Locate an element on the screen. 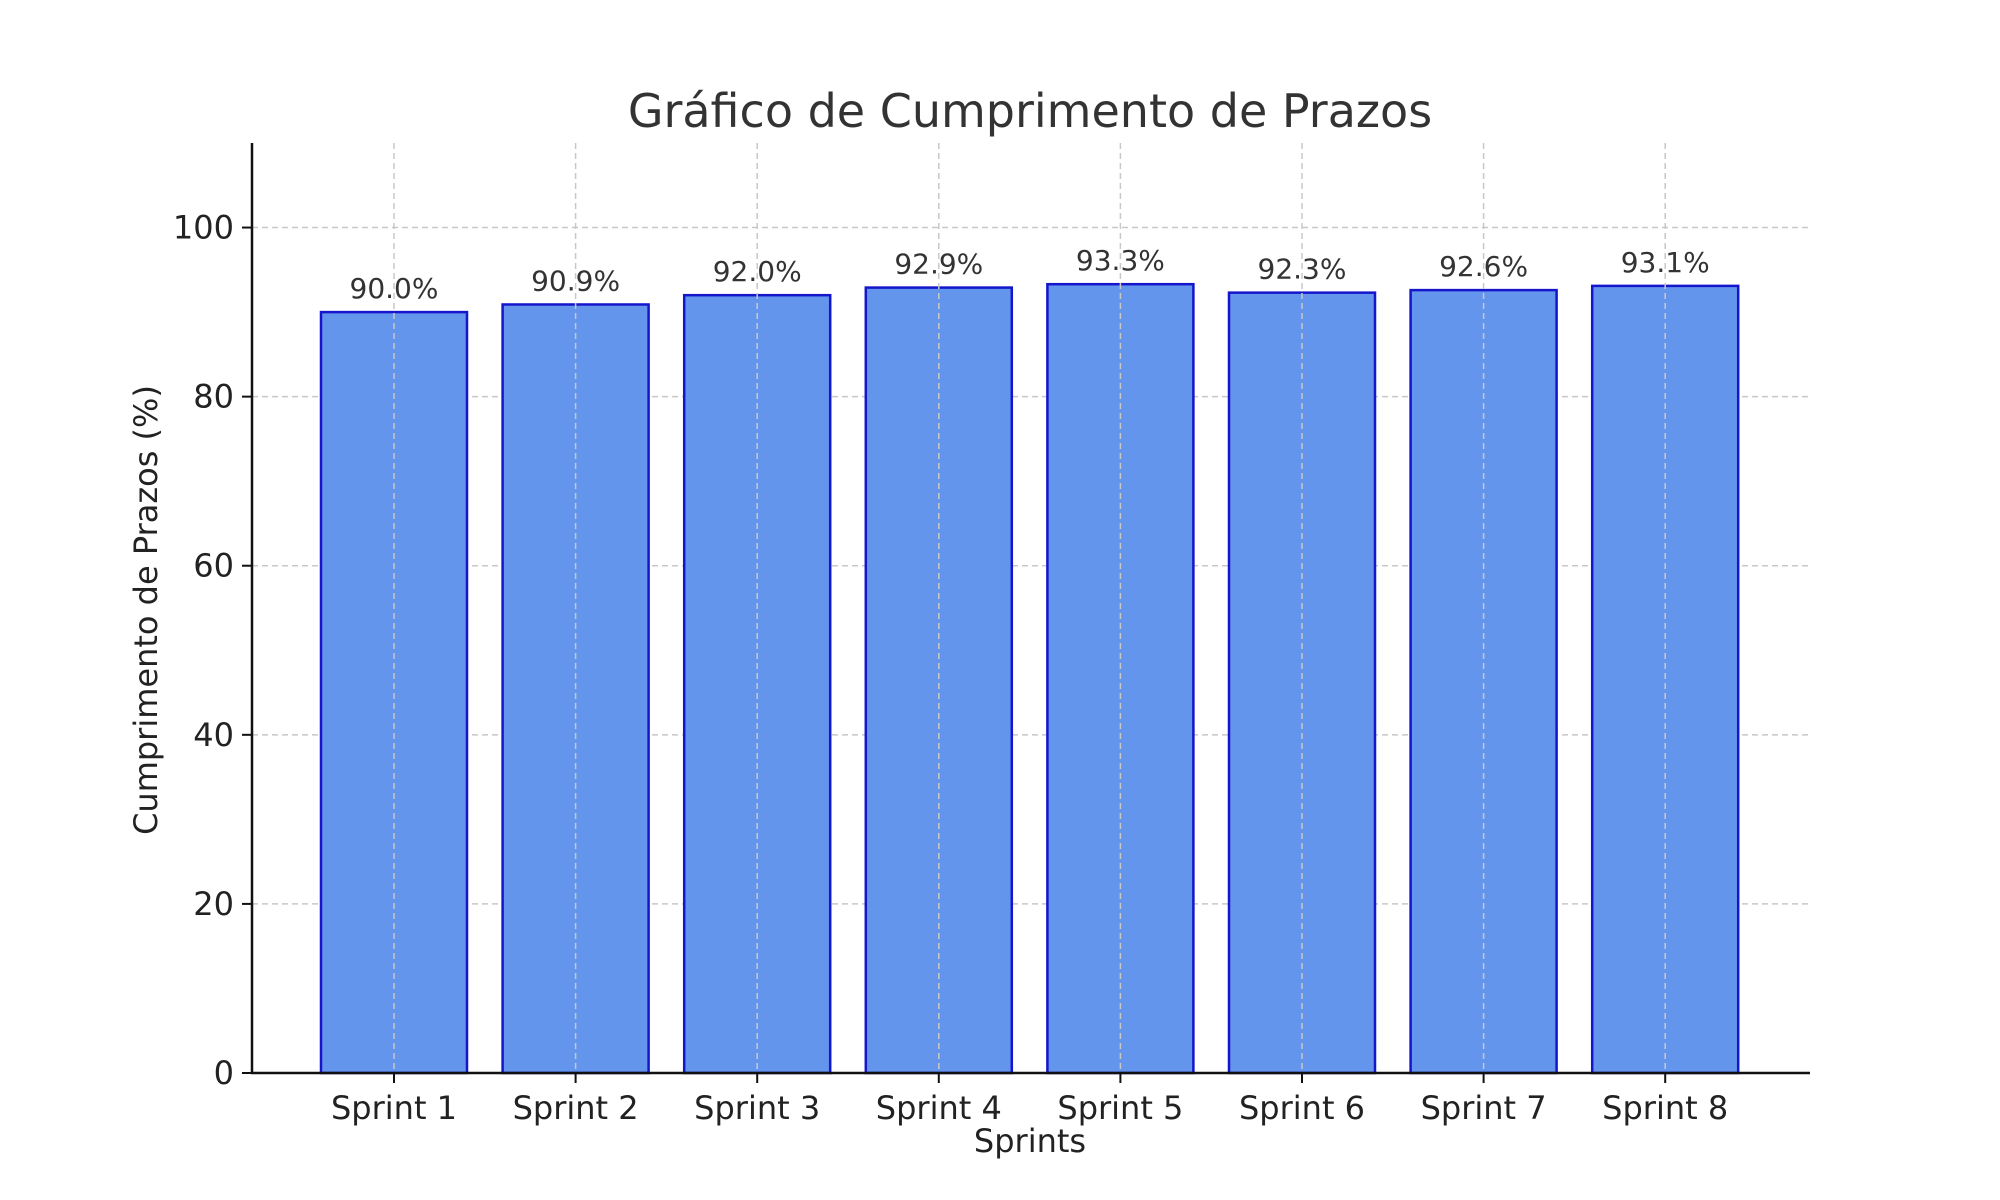 Image resolution: width=2000 pixels, height=1200 pixels. x-tick-label: Sprint 6 is located at coordinates (1302, 1108).